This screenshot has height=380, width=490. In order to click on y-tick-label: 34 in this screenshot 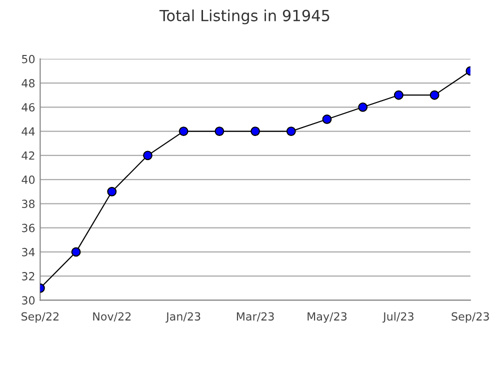, I will do `click(28, 252)`.